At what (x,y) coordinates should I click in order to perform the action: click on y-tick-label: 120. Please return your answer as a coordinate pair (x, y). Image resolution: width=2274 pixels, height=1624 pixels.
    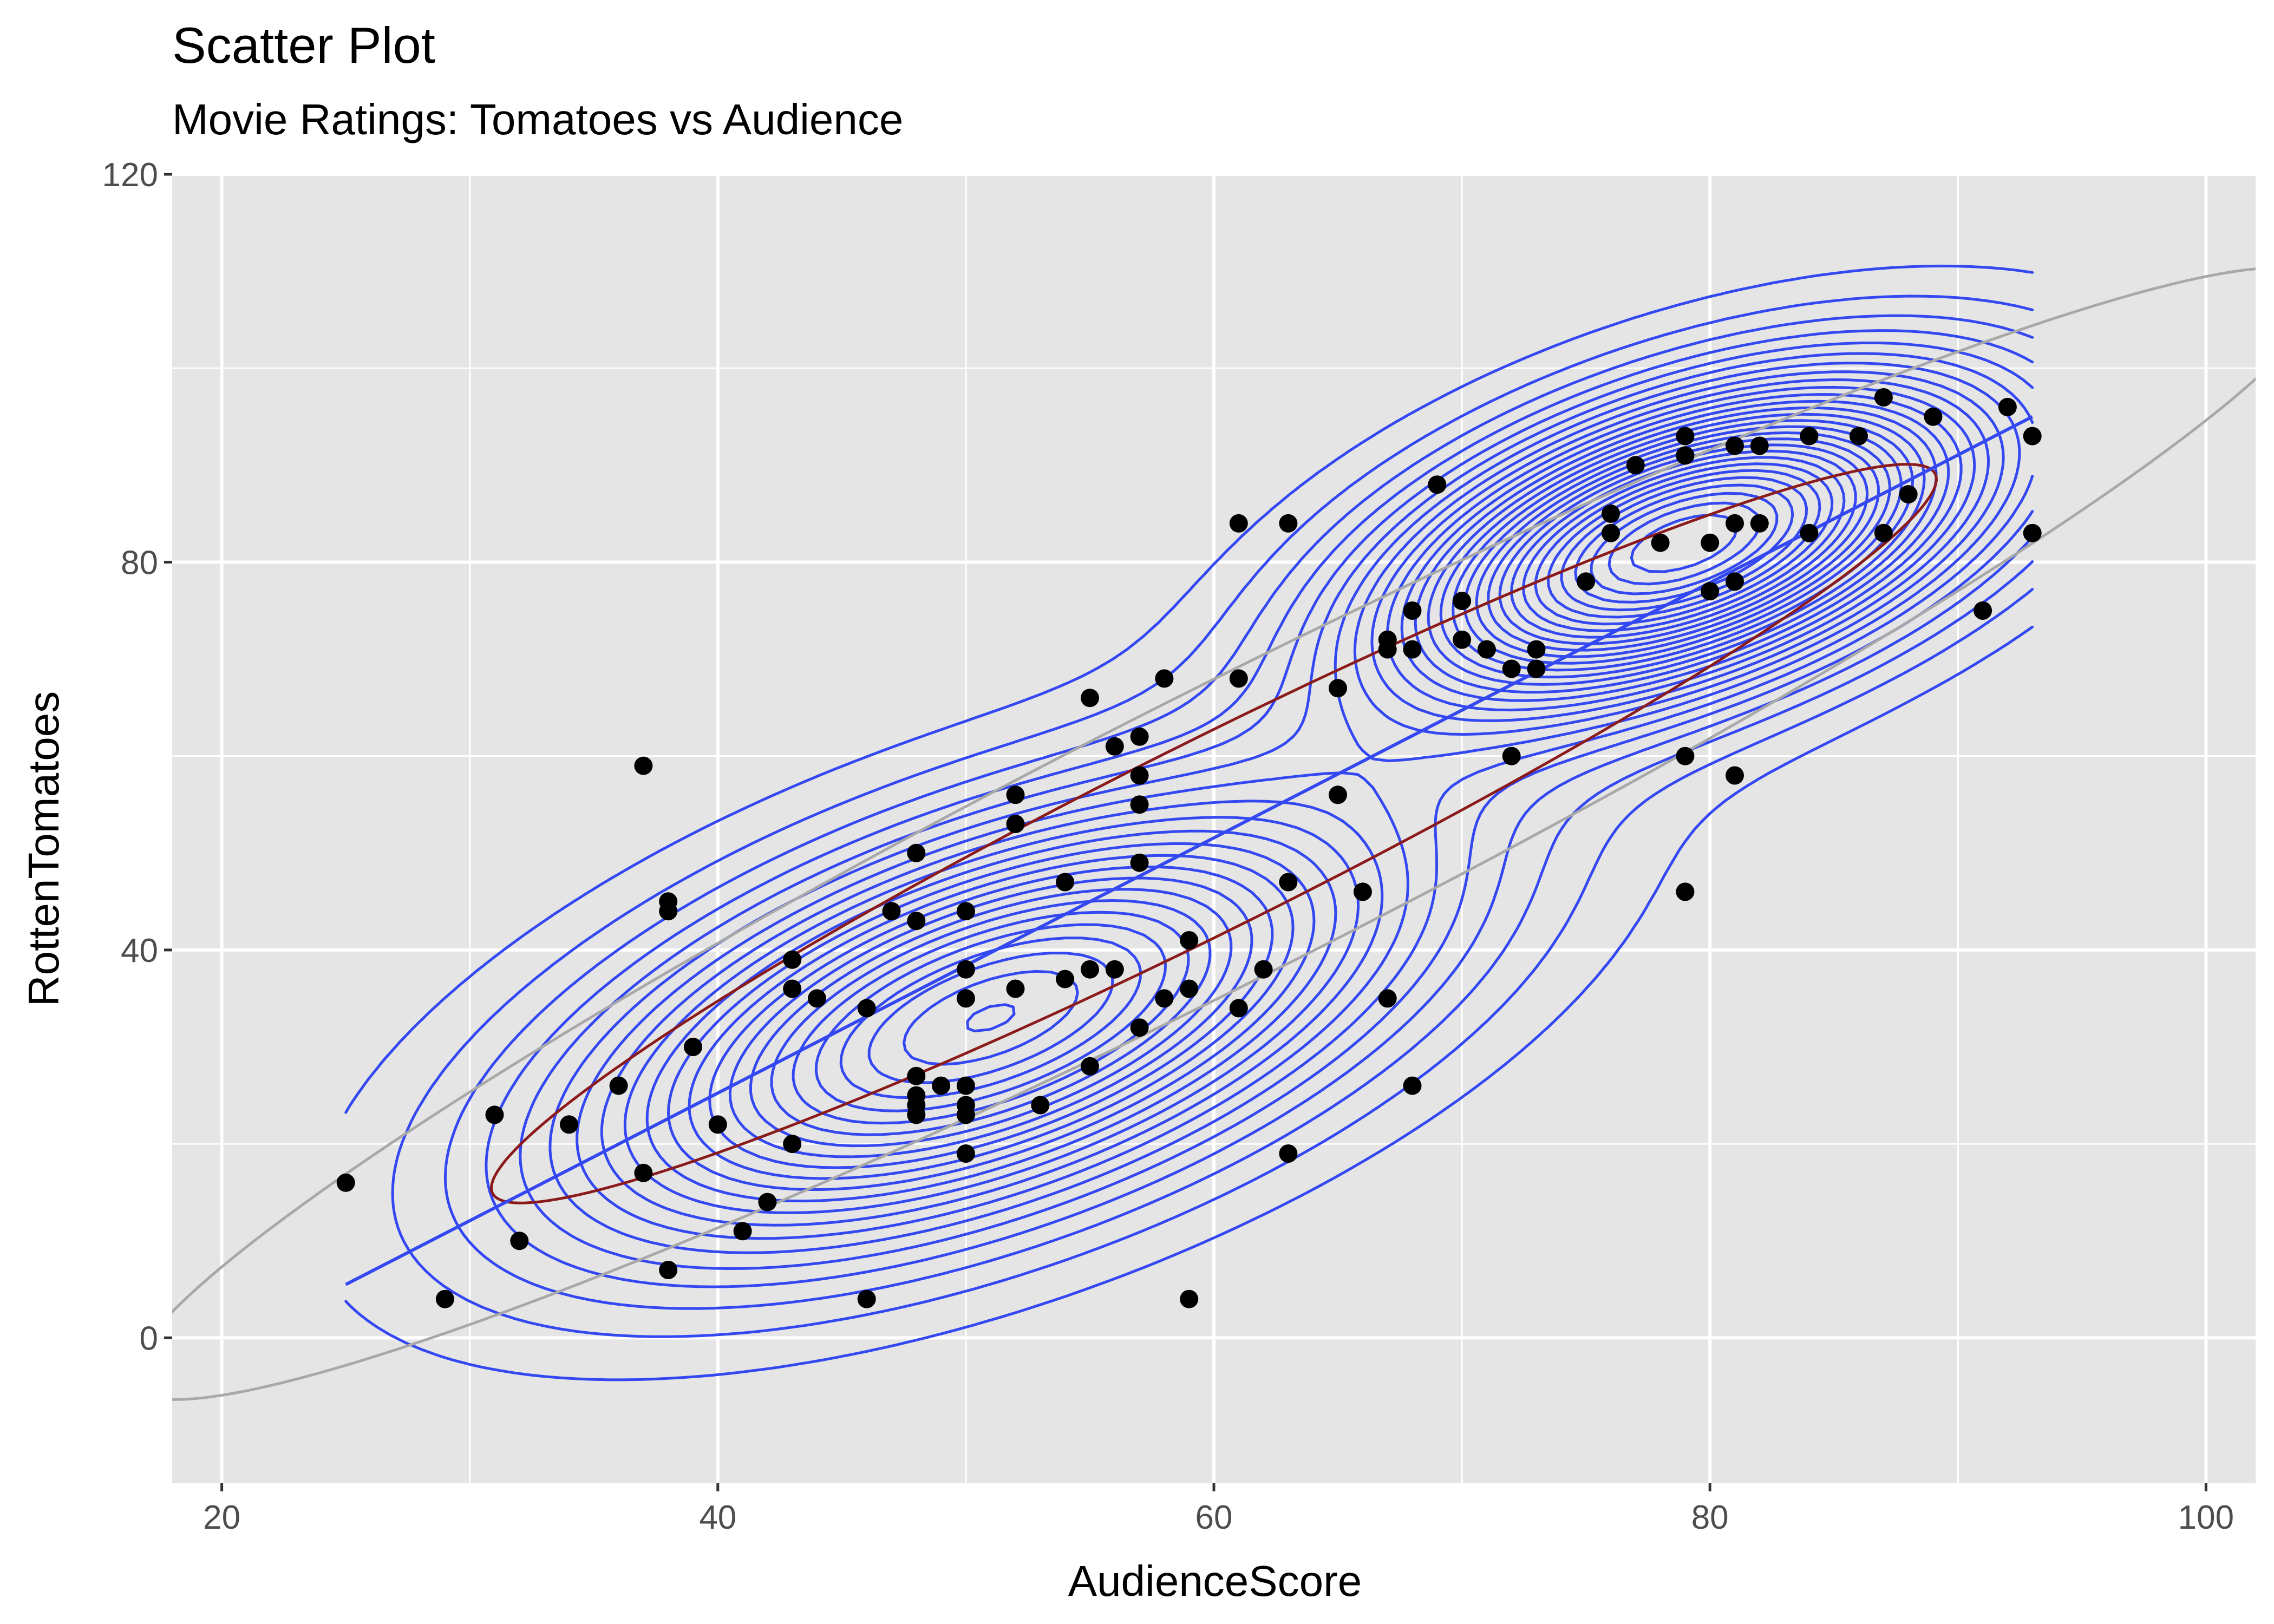
    Looking at the image, I should click on (130, 175).